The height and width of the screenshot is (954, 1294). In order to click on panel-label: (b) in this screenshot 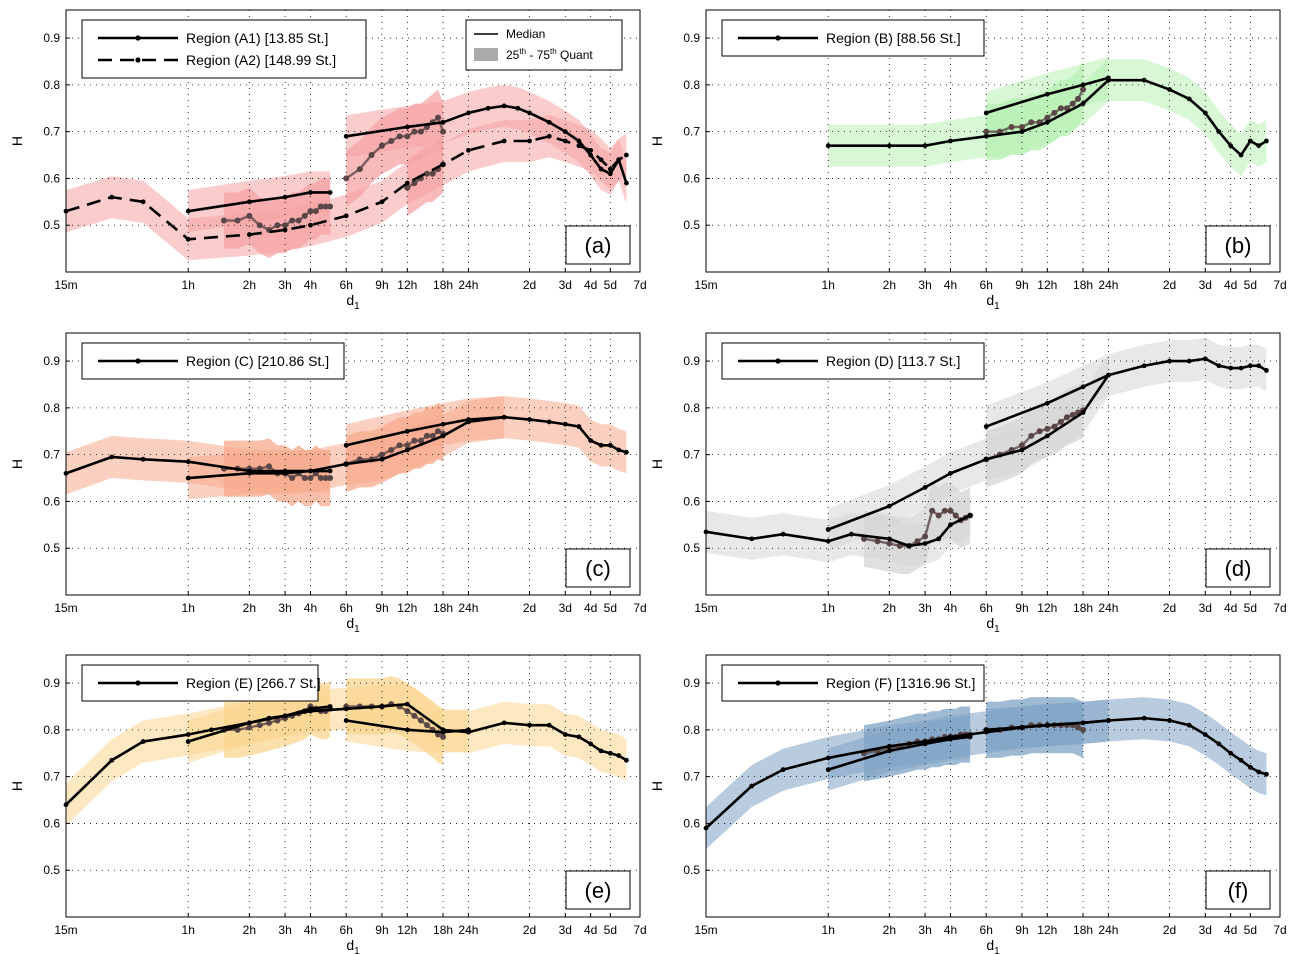, I will do `click(1238, 245)`.